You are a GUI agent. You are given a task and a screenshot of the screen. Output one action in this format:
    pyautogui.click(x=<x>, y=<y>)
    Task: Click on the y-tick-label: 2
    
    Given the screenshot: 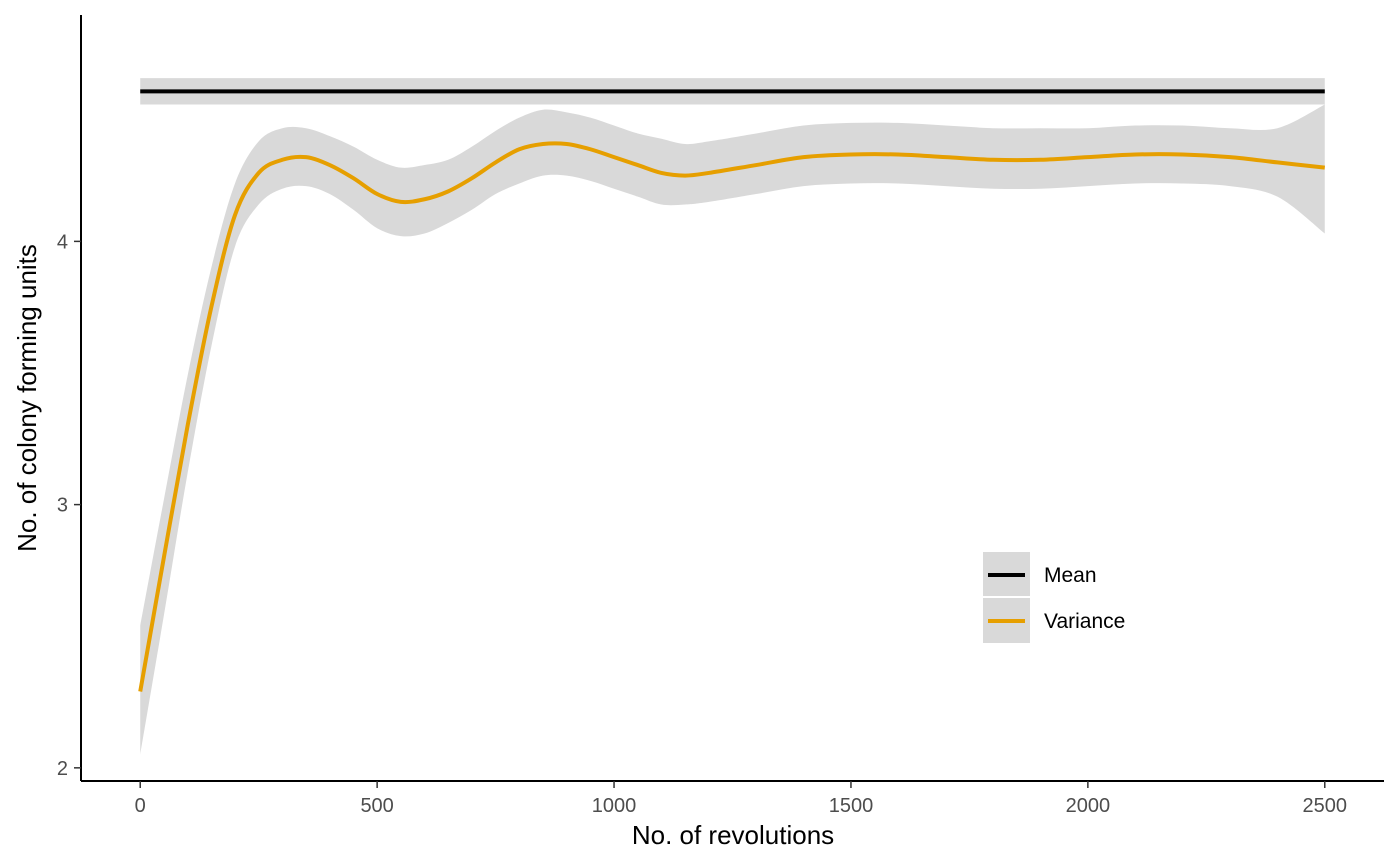 What is the action you would take?
    pyautogui.click(x=62, y=769)
    